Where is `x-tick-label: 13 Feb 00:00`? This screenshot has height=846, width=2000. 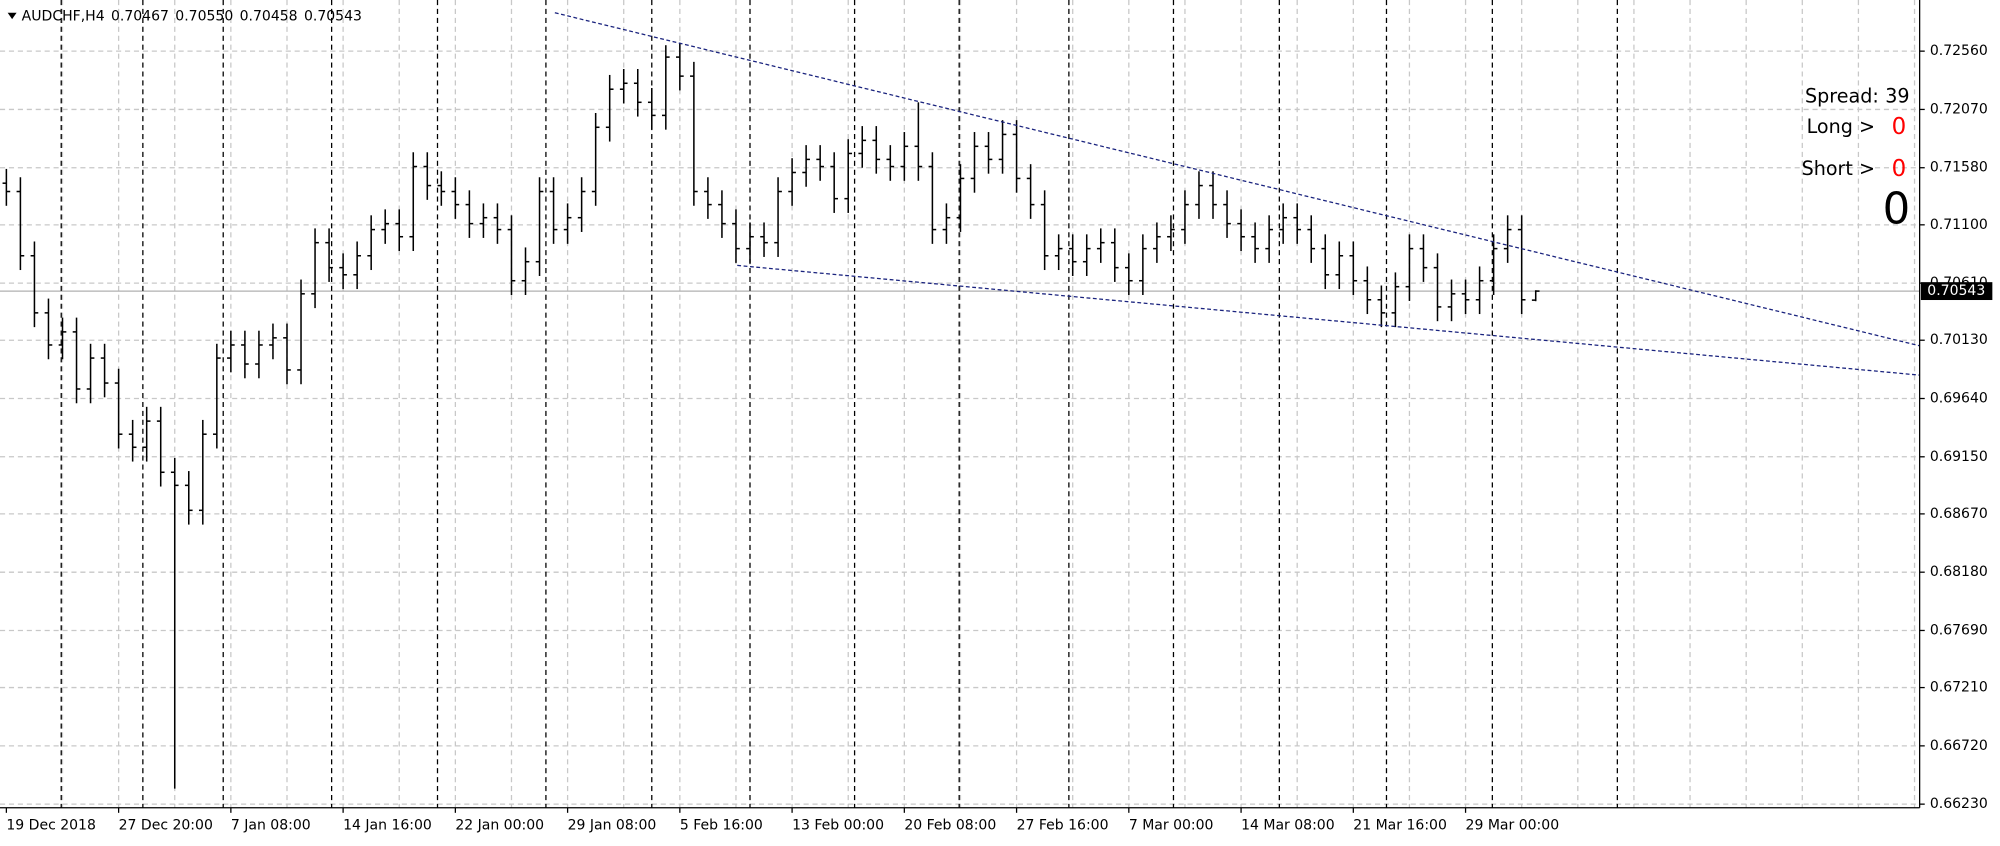
x-tick-label: 13 Feb 00:00 is located at coordinates (838, 826).